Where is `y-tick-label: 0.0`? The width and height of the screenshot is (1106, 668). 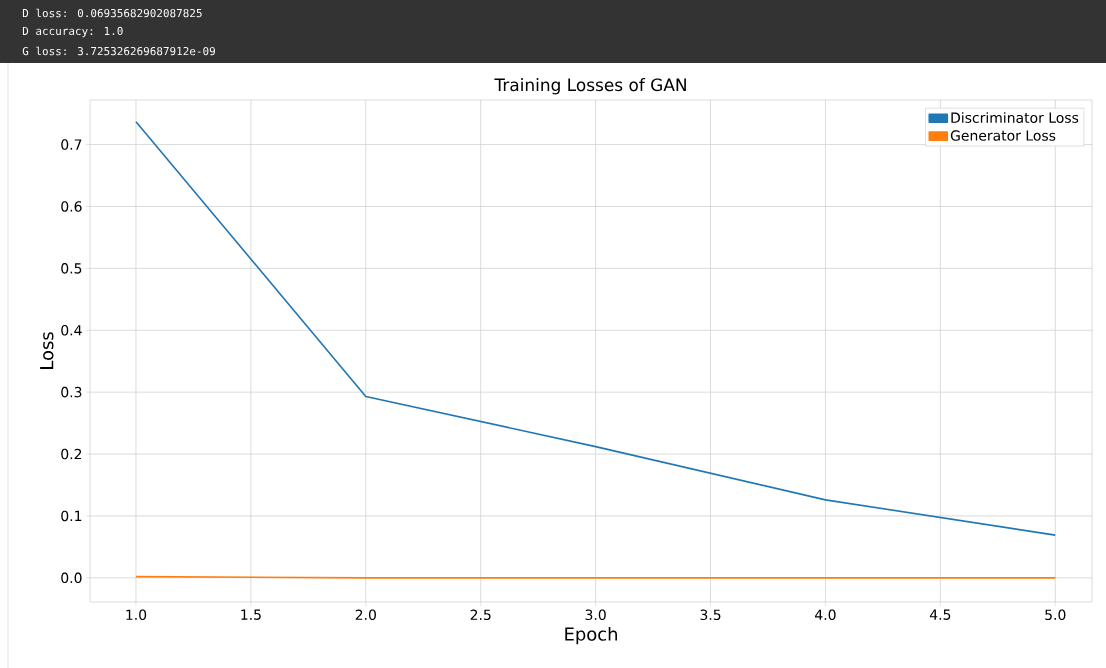 y-tick-label: 0.0 is located at coordinates (71, 578).